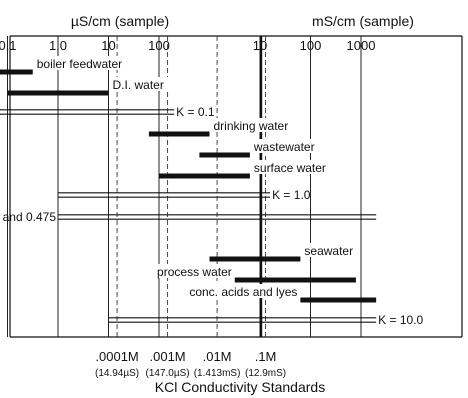 The height and width of the screenshot is (398, 468). Describe the element at coordinates (266, 320) in the screenshot. I see `cell-range: K = 10.0` at that location.